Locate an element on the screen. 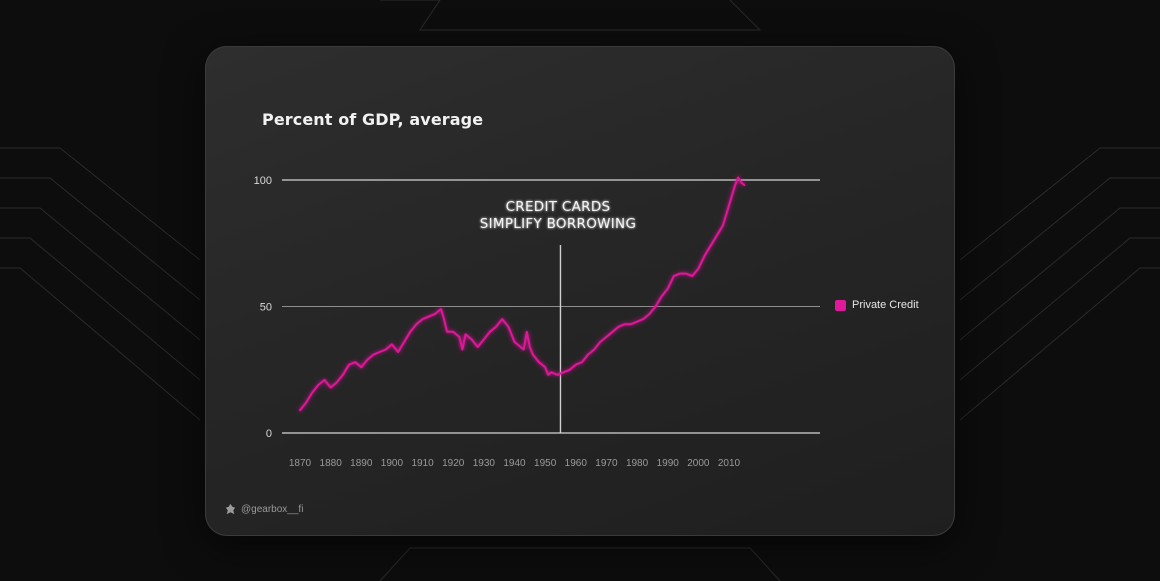 The height and width of the screenshot is (581, 1160). x-tick-label: 1920 is located at coordinates (453, 463).